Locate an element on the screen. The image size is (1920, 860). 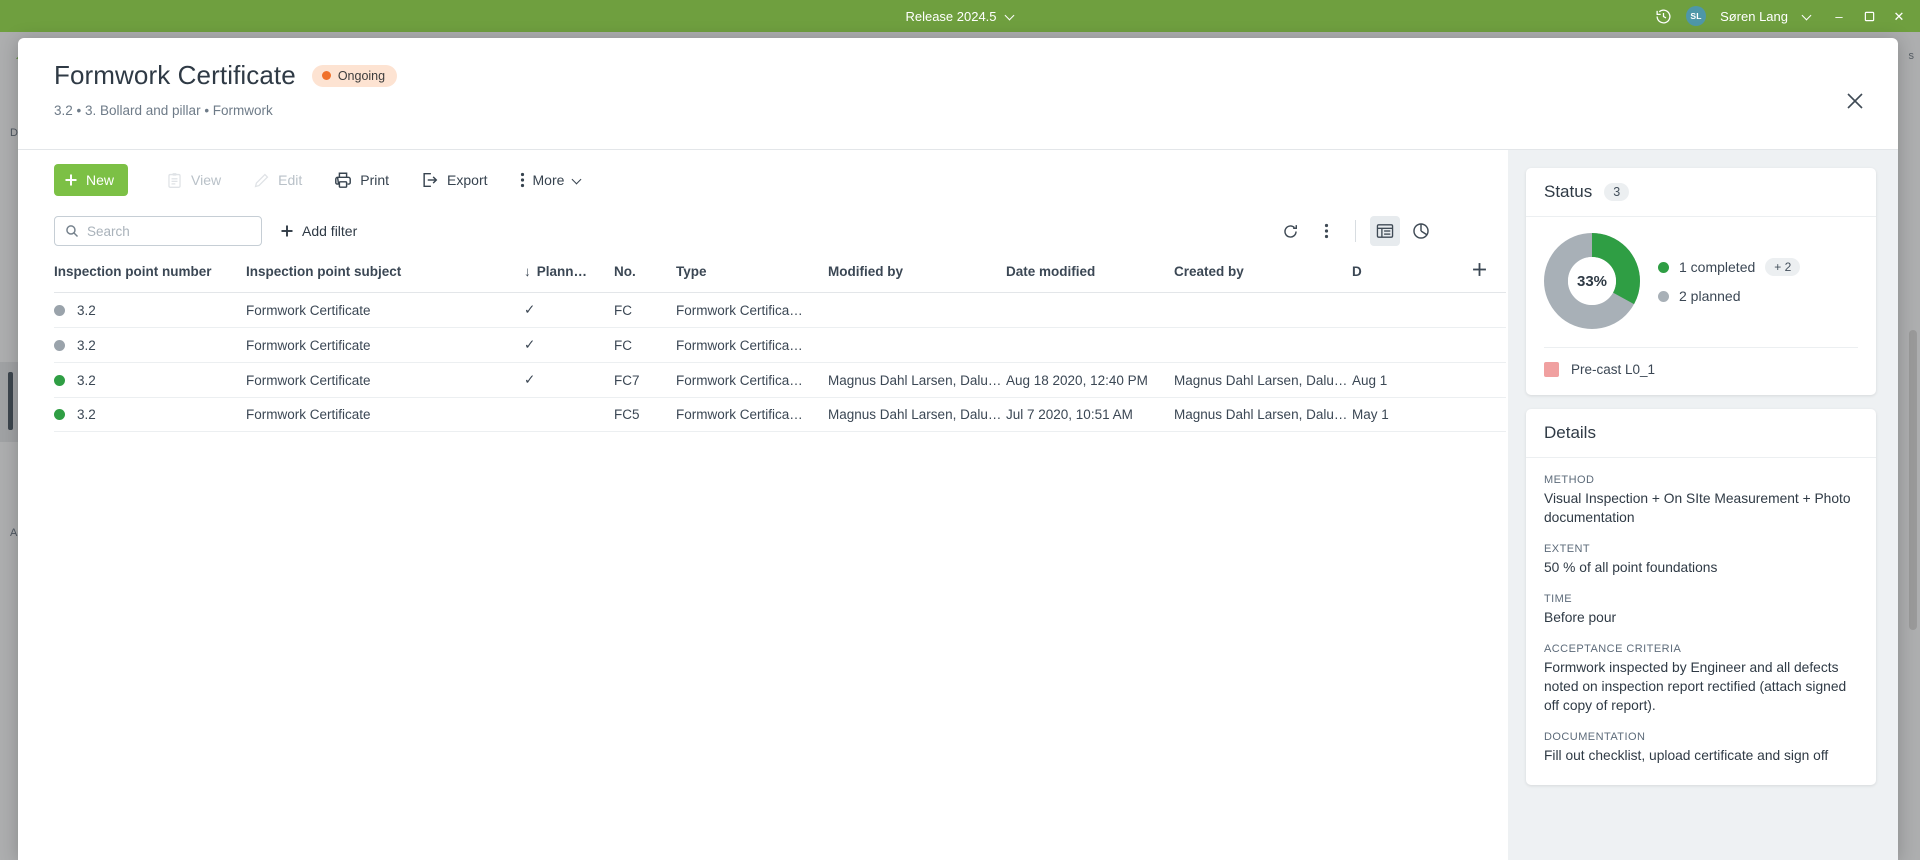
legend-dot-planned-icon is located at coordinates (1663, 296).